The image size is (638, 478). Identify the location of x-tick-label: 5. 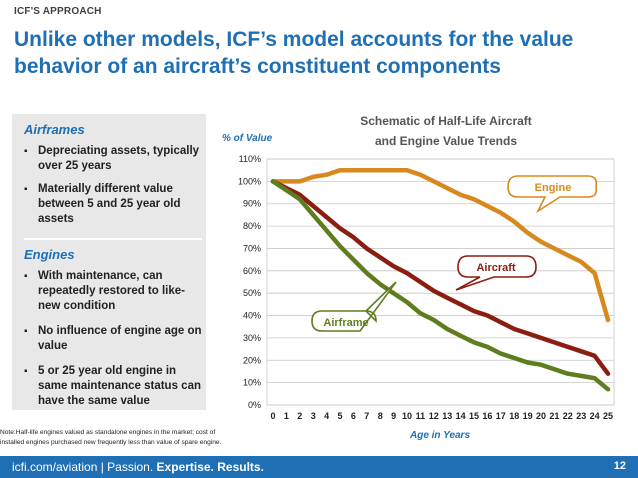
(339, 416).